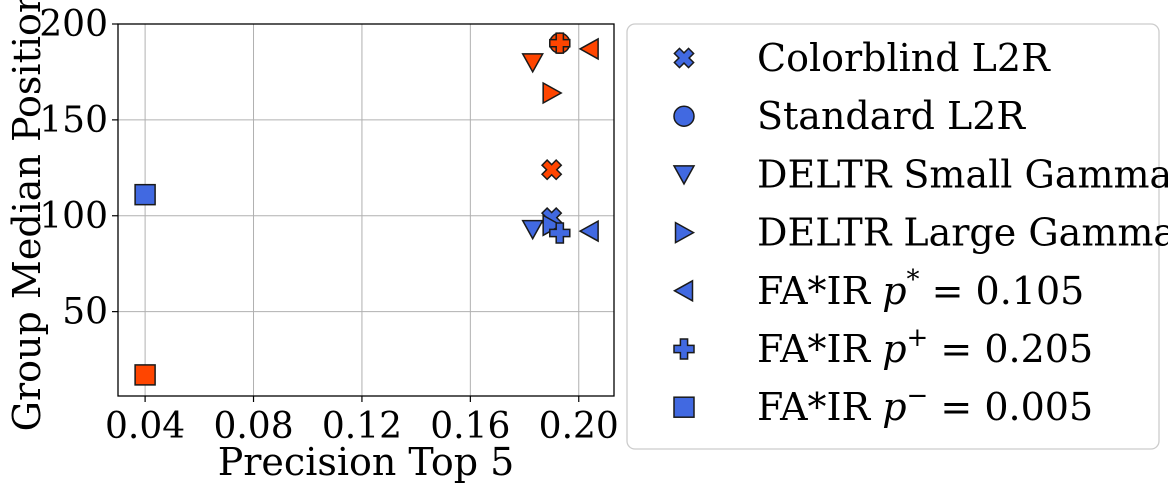 This screenshot has width=1168, height=493. What do you see at coordinates (684, 407) in the screenshot?
I see `legend-marker-square` at bounding box center [684, 407].